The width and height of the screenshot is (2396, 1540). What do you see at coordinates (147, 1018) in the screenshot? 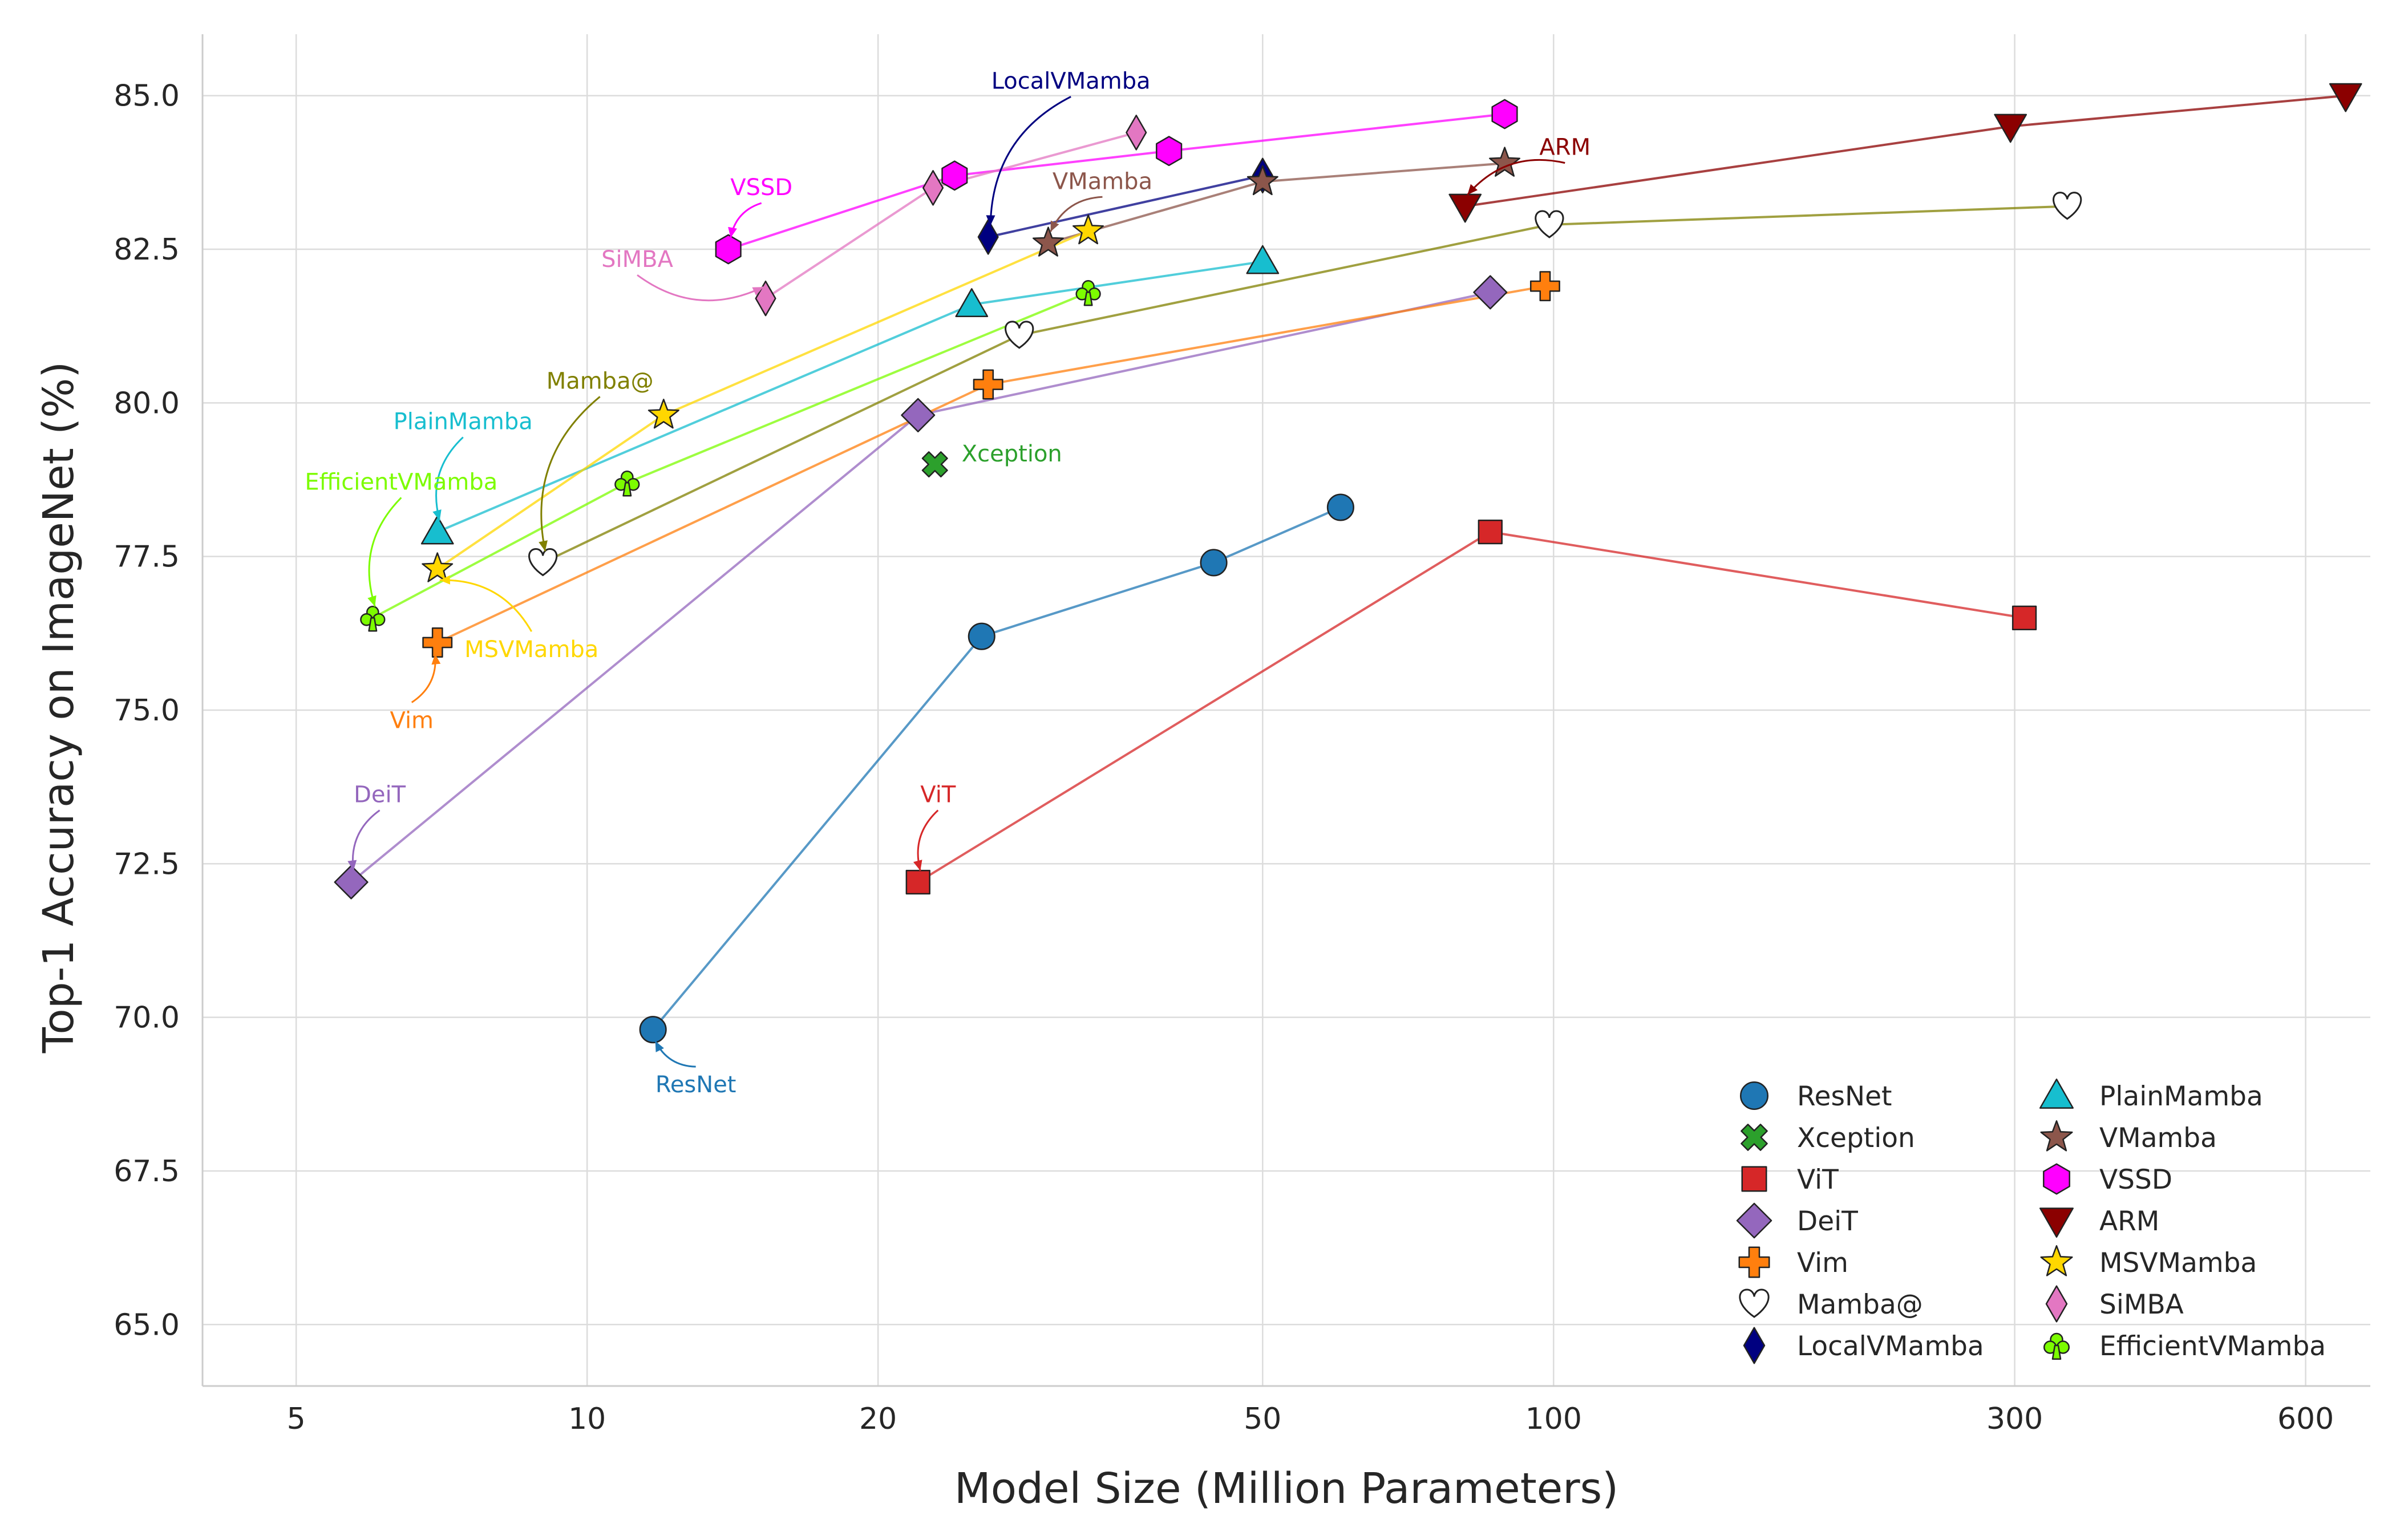
I see `y-tick-label: 70.0` at bounding box center [147, 1018].